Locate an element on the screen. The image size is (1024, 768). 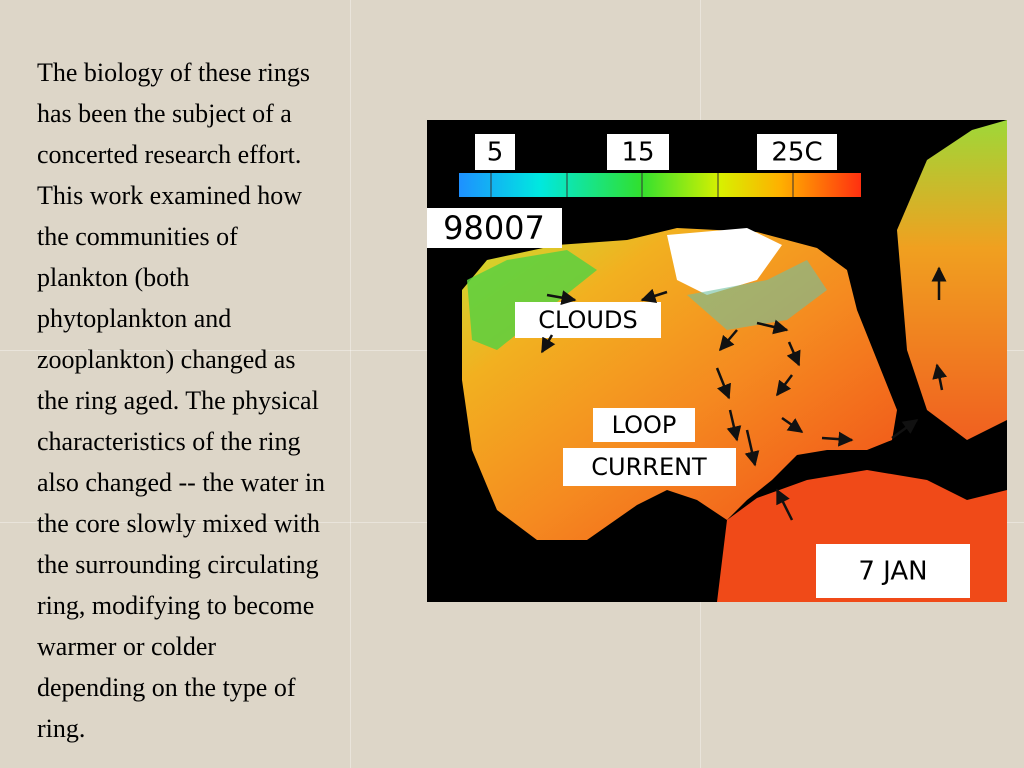
date-label: 7 JAN is located at coordinates (892, 572).